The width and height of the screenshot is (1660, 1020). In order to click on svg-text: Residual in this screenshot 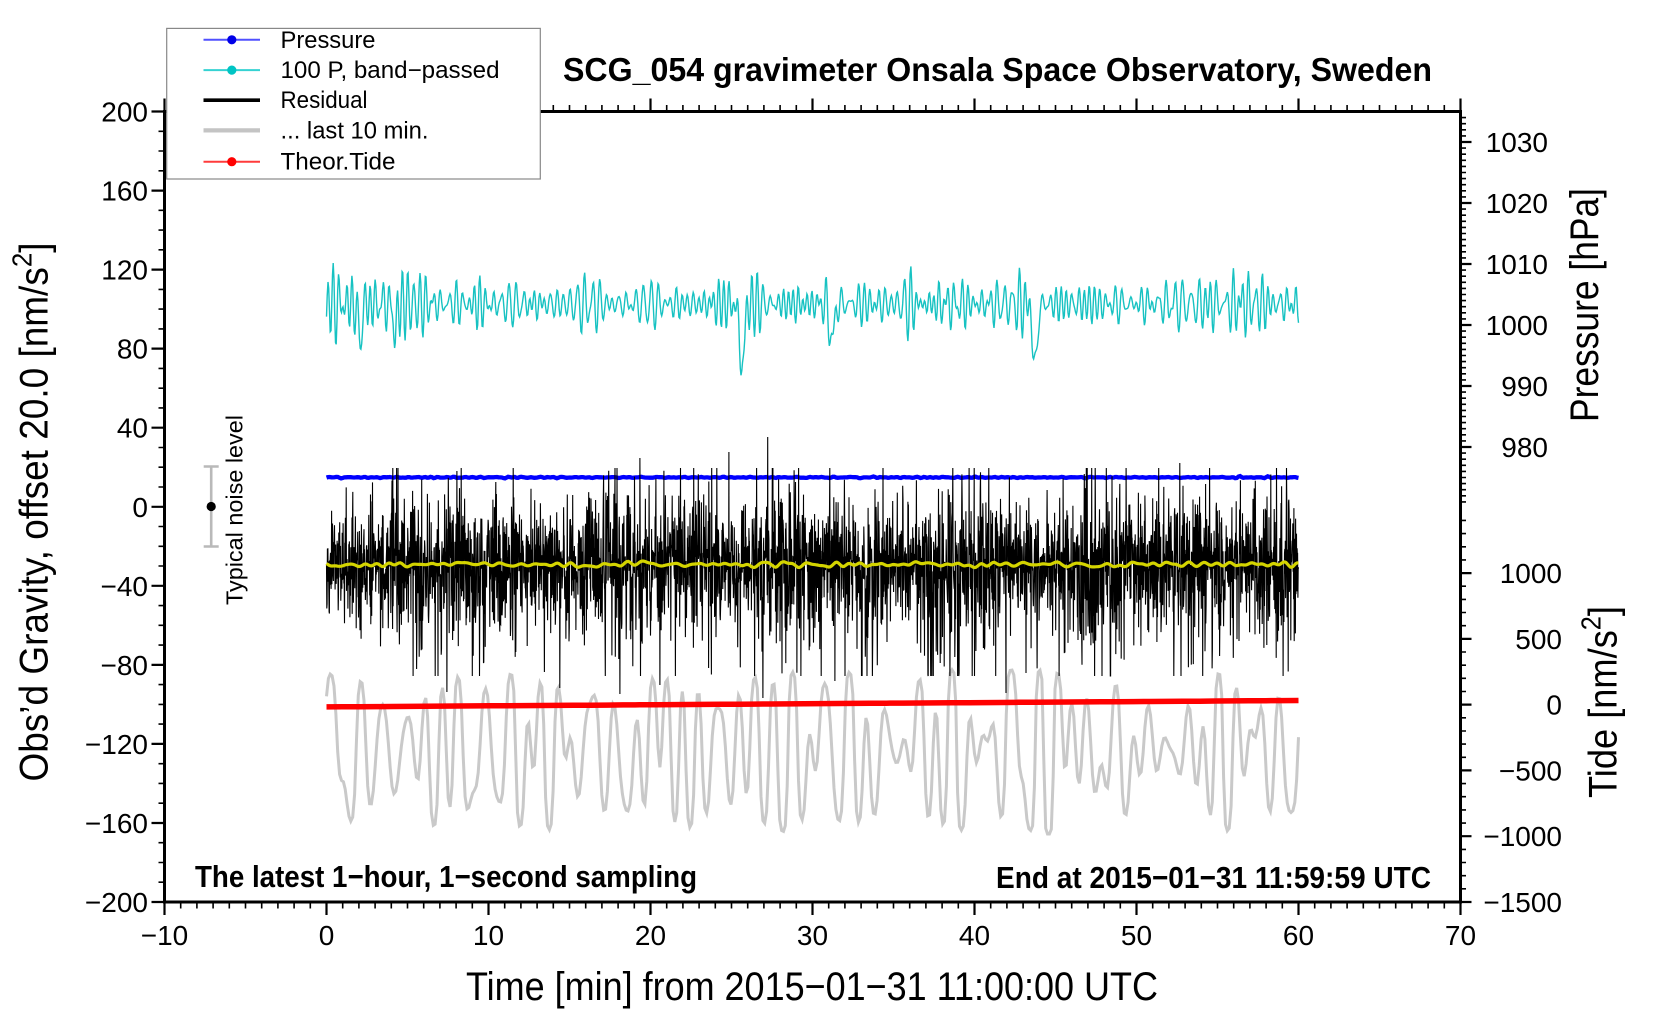, I will do `click(324, 100)`.